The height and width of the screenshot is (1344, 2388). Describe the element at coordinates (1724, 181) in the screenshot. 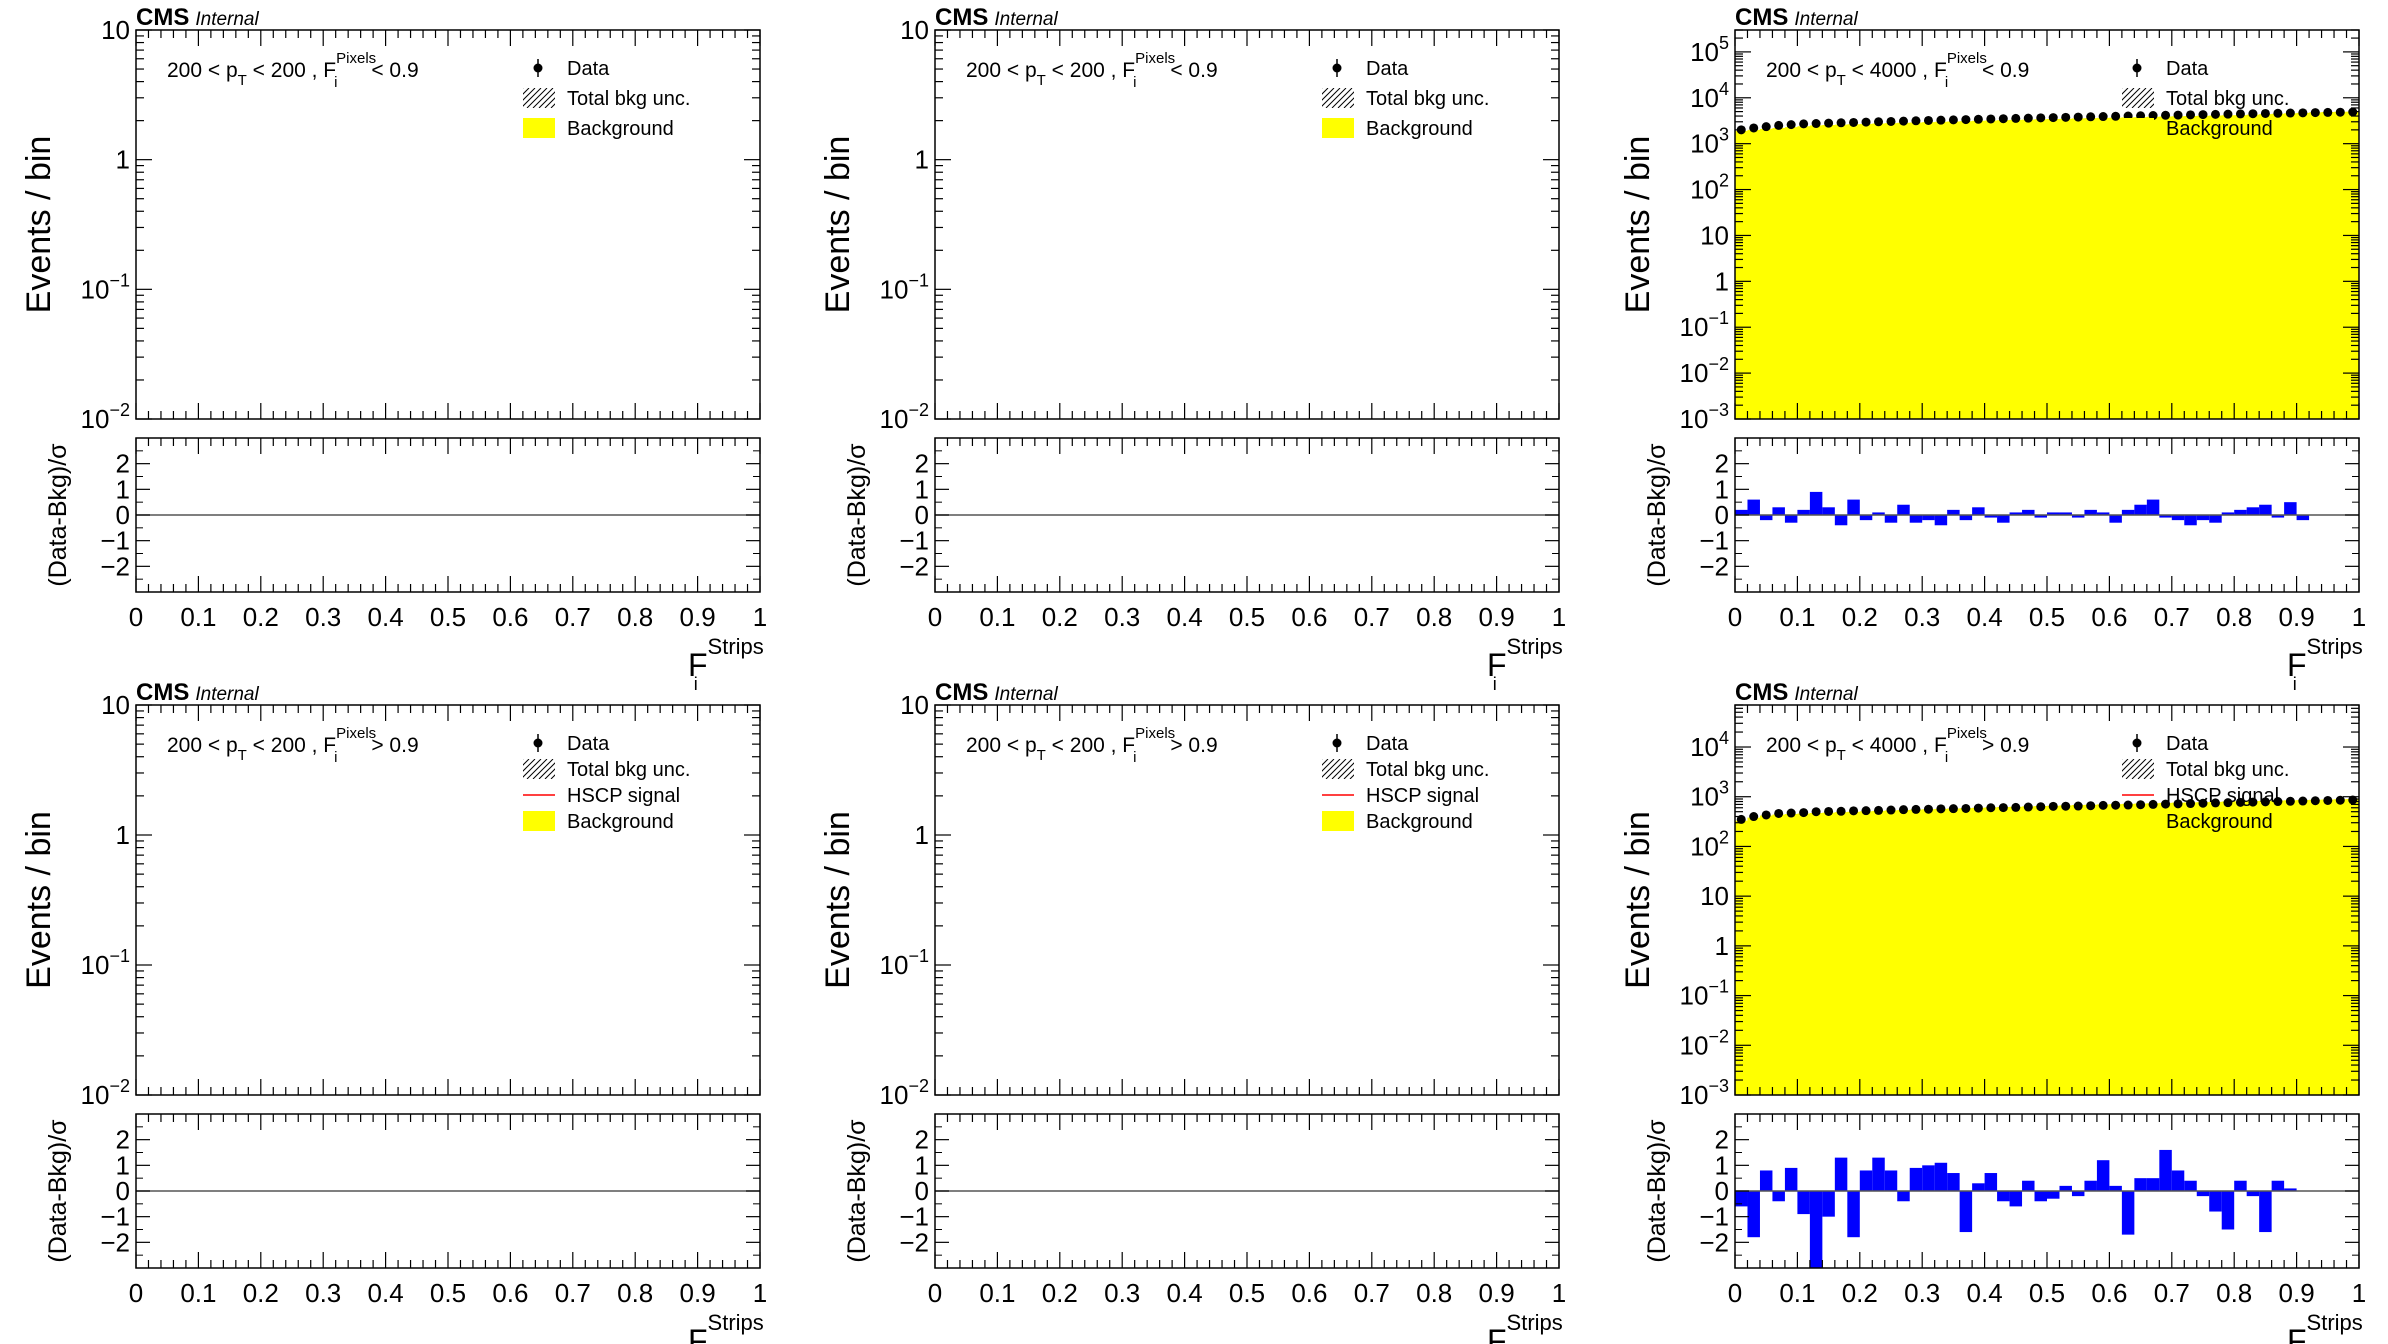

I see `y-tick-label-exponent: 2` at that location.